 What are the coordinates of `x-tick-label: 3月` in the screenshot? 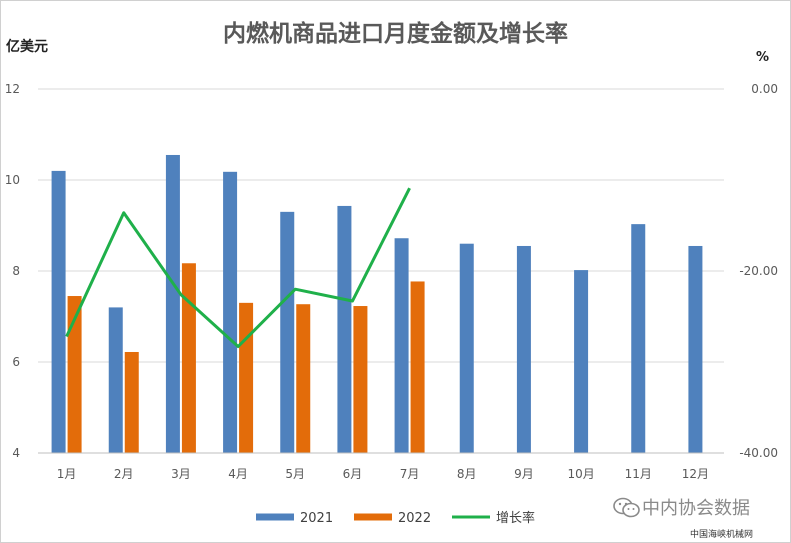 It's located at (181, 474).